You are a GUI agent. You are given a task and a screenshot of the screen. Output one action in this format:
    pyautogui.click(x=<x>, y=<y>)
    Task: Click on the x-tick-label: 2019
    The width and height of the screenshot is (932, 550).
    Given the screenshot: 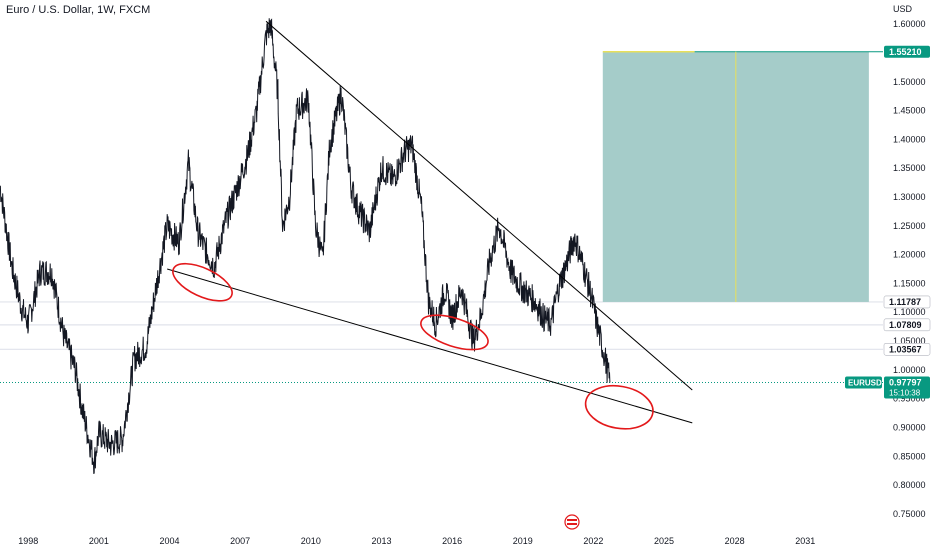 What is the action you would take?
    pyautogui.click(x=523, y=541)
    